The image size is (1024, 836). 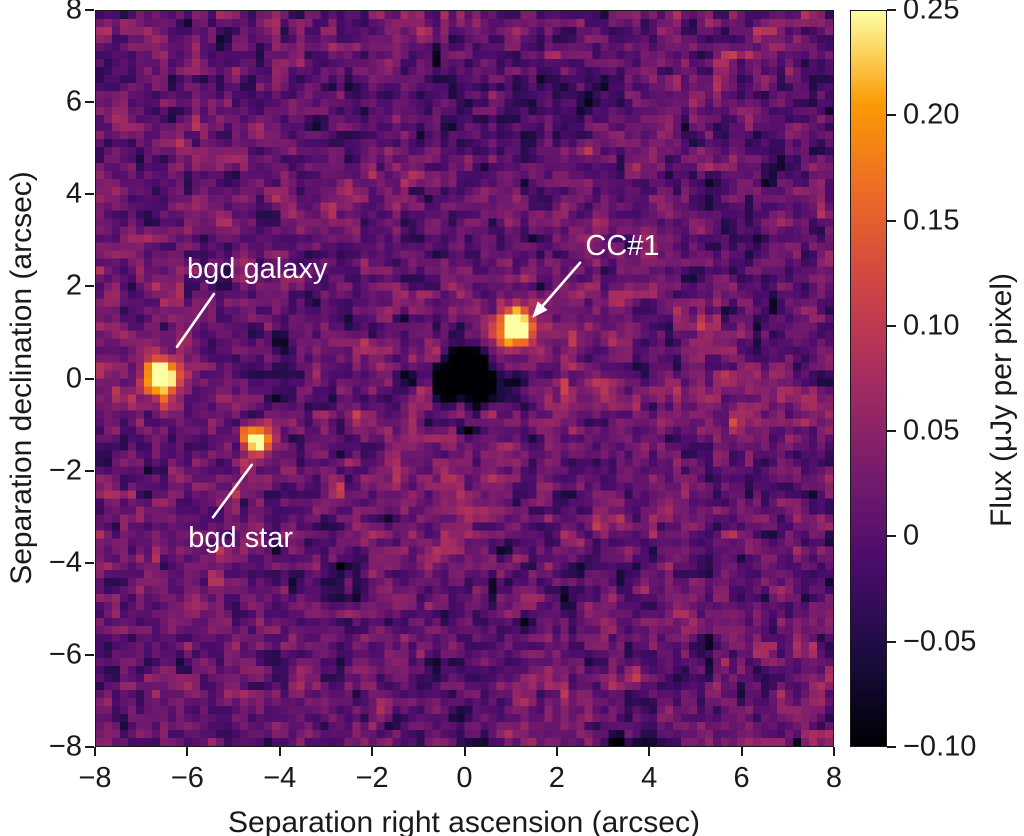 I want to click on x-axis-tick-label: −4, so click(x=280, y=778).